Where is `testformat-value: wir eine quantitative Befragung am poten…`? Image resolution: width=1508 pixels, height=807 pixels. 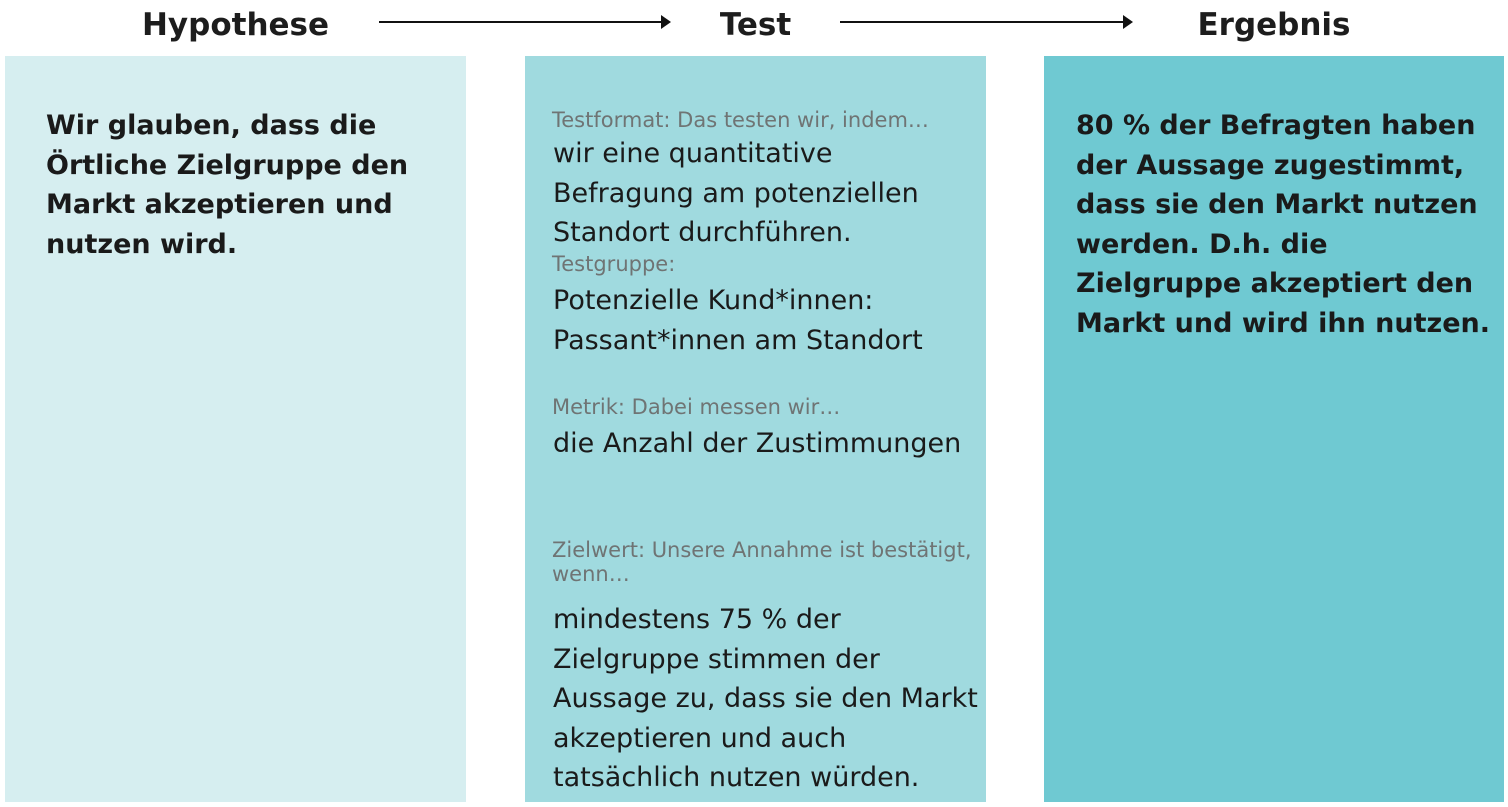 testformat-value: wir eine quantitative Befragung am poten… is located at coordinates (736, 193).